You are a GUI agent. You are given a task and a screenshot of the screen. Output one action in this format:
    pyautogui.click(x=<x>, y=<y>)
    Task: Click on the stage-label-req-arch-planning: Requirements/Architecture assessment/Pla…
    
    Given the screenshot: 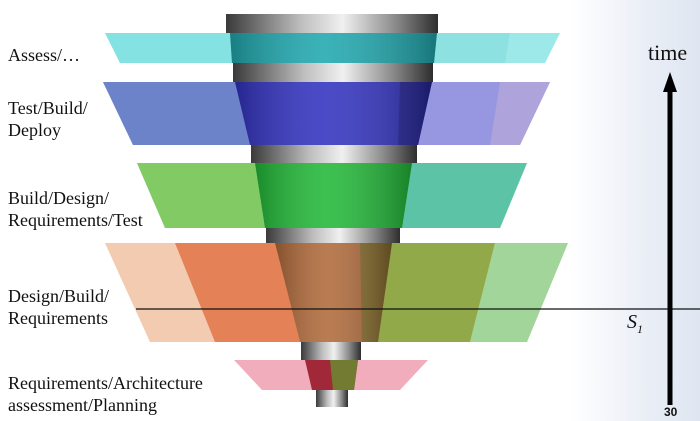 What is the action you would take?
    pyautogui.click(x=105, y=394)
    